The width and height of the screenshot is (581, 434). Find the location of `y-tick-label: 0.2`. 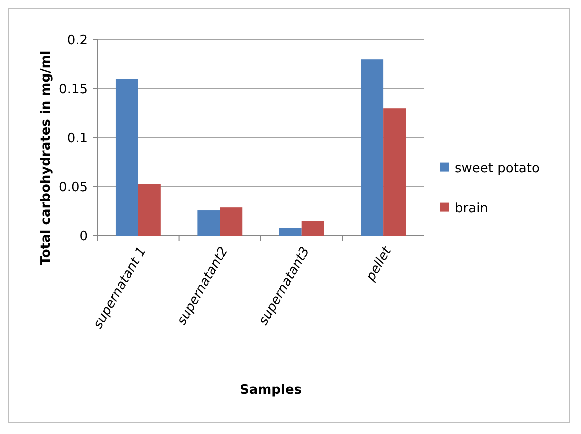

y-tick-label: 0.2 is located at coordinates (77, 41).